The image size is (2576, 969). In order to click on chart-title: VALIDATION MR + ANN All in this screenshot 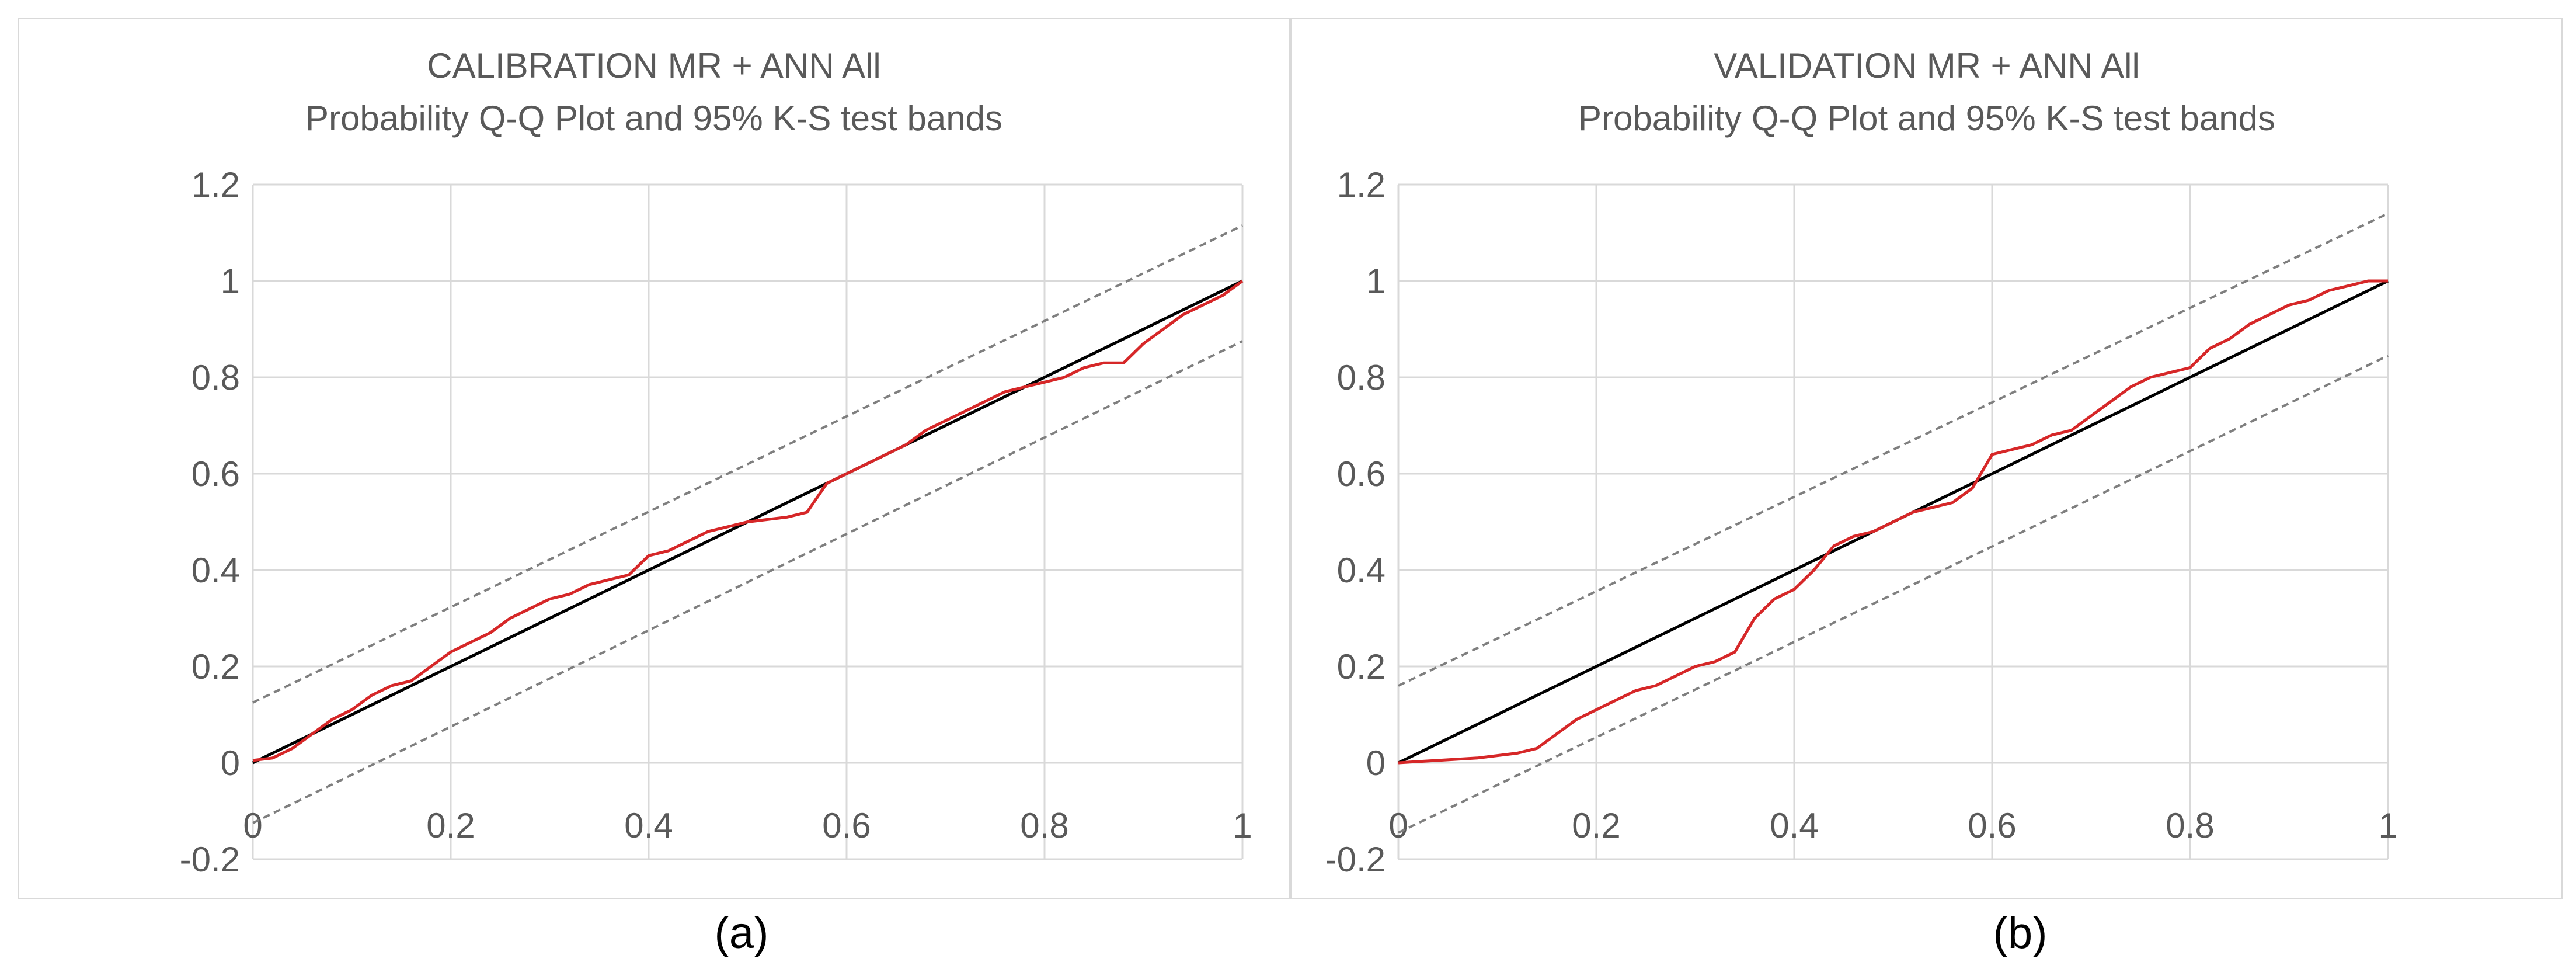, I will do `click(1927, 66)`.